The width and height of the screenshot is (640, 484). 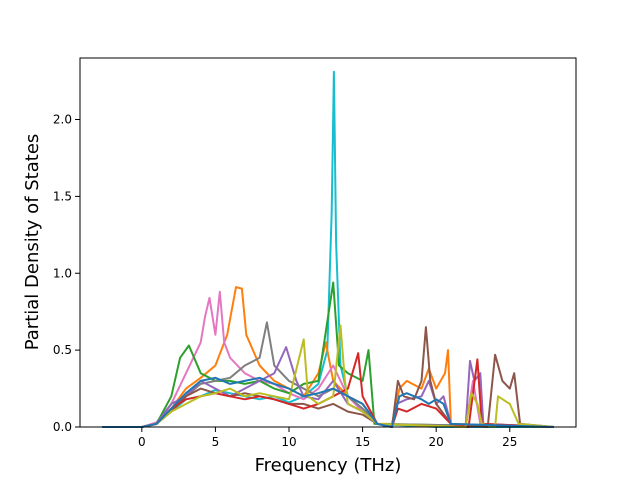 I want to click on y-tick-label: 1.0, so click(x=62, y=273).